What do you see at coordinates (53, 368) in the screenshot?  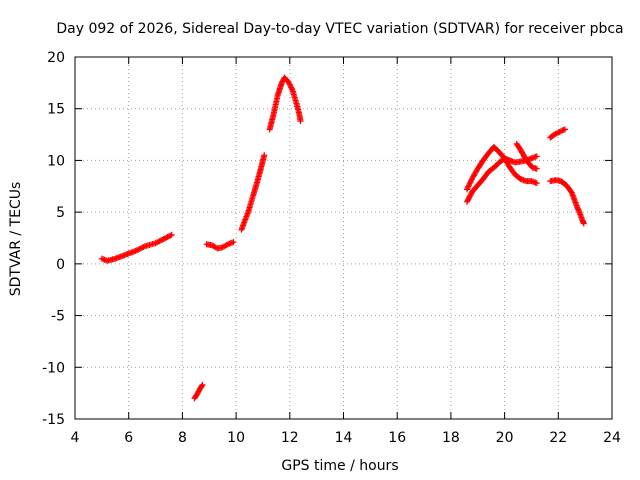 I see `y-tick-label: -10` at bounding box center [53, 368].